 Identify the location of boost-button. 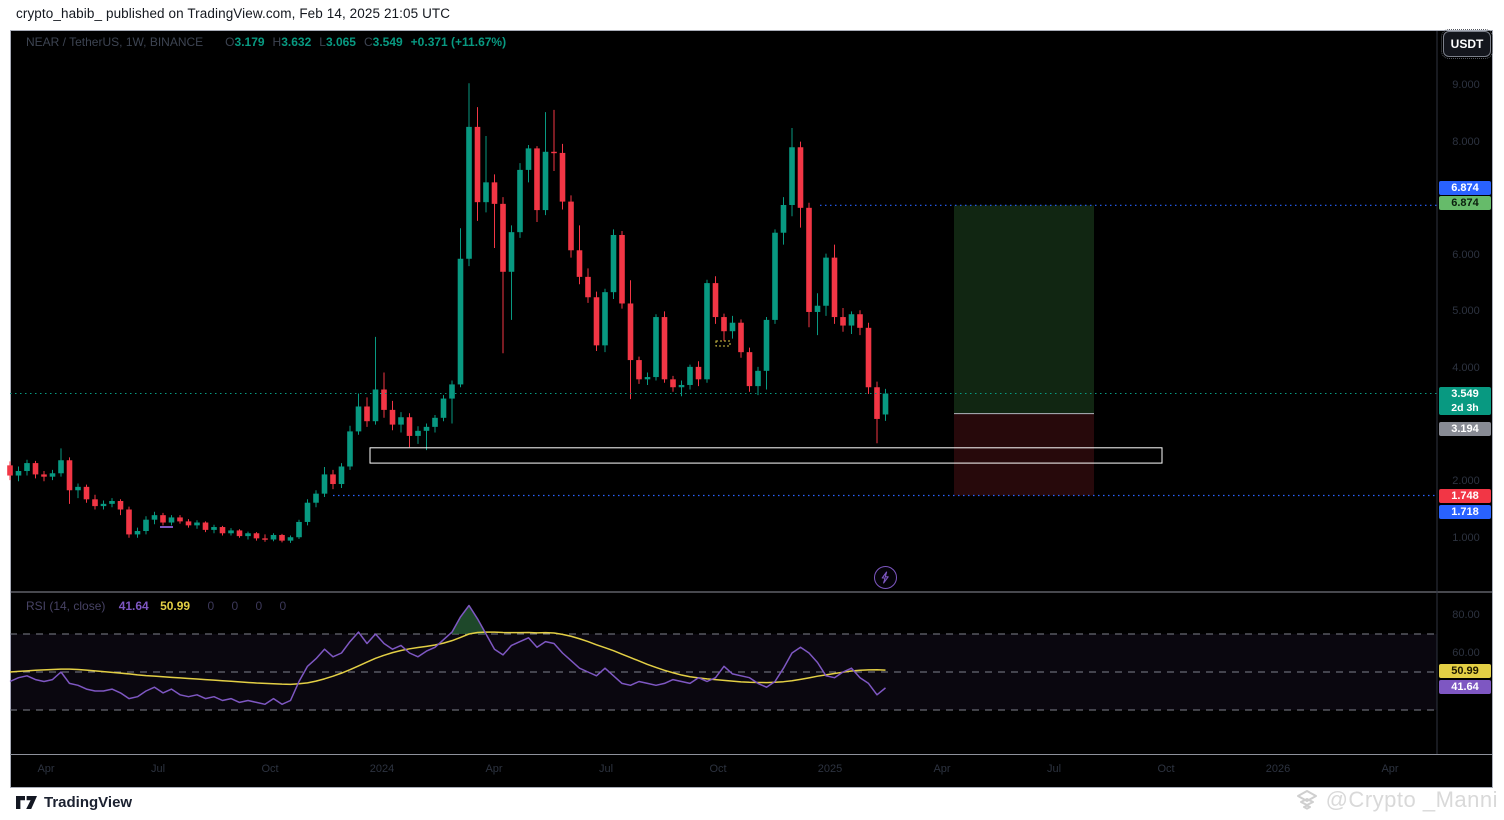
(885, 577).